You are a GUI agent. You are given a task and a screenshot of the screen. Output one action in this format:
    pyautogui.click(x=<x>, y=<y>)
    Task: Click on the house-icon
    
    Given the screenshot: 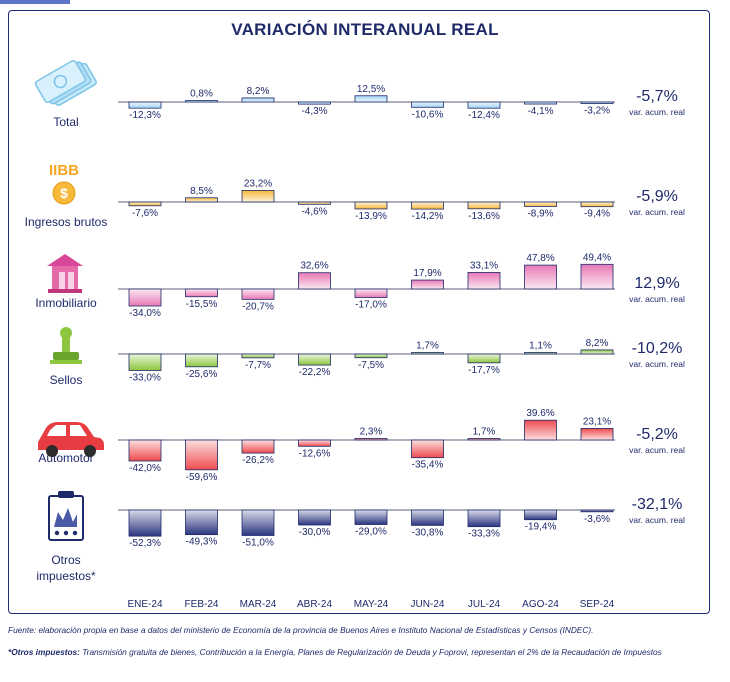 What is the action you would take?
    pyautogui.click(x=65, y=273)
    